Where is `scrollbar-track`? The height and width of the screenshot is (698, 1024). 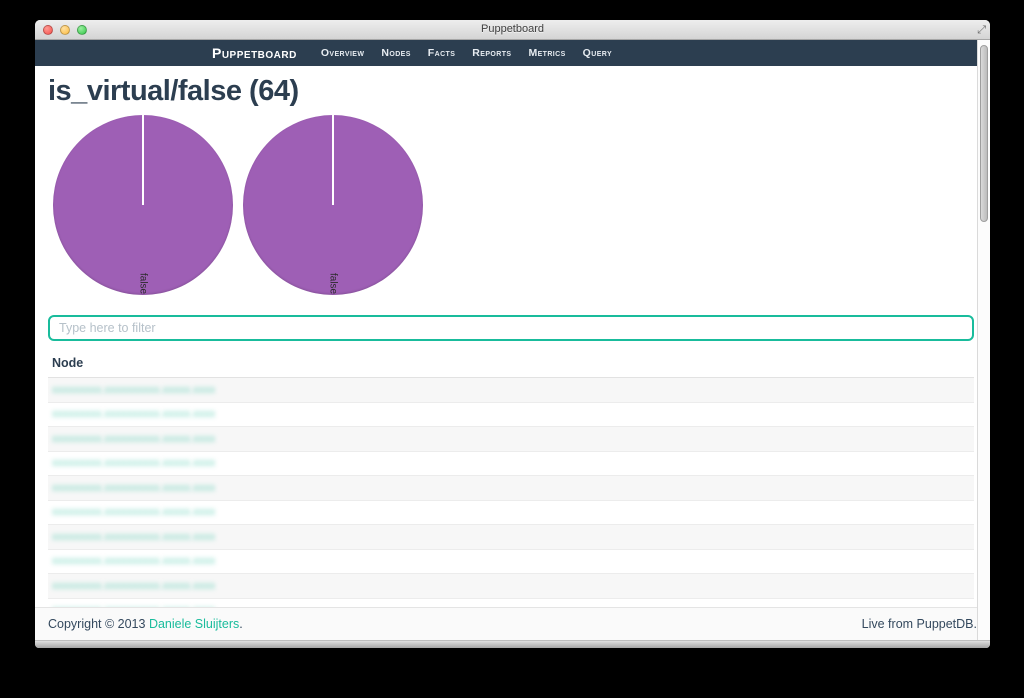
scrollbar-track is located at coordinates (983, 340).